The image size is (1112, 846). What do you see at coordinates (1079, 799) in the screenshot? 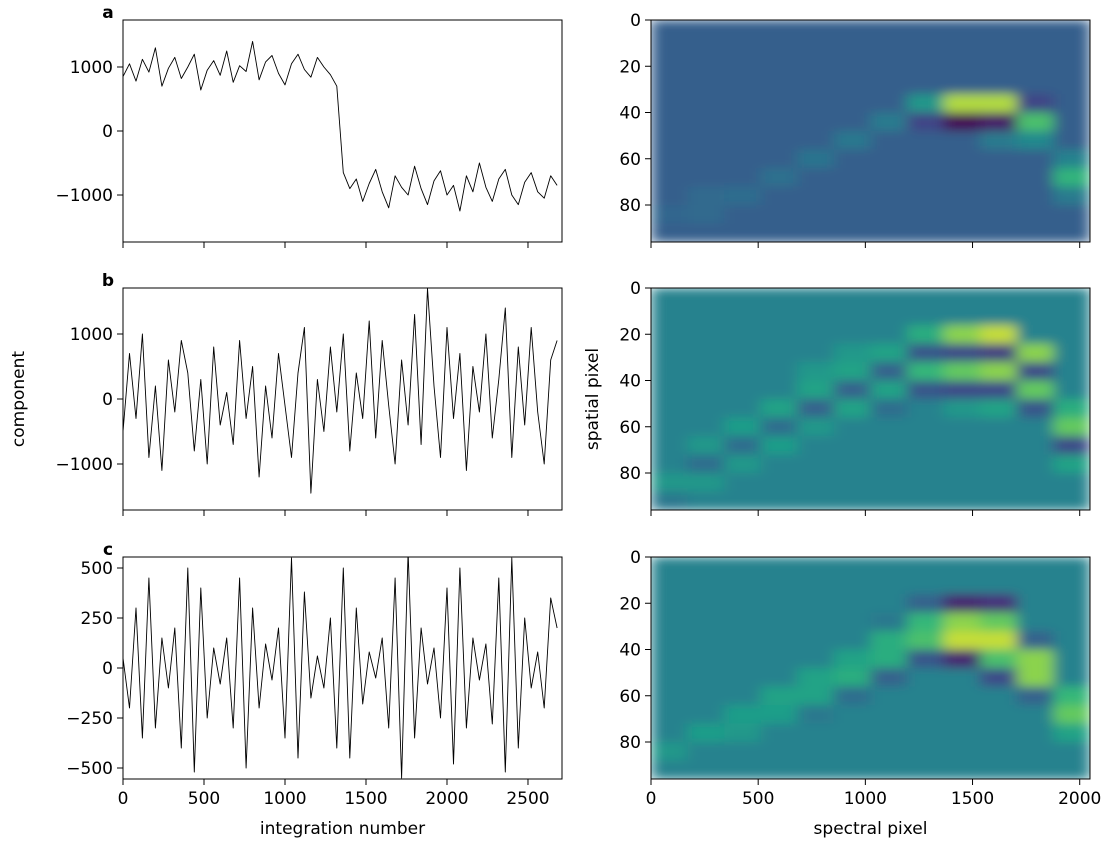
I see `x-tick-label: 2000` at bounding box center [1079, 799].